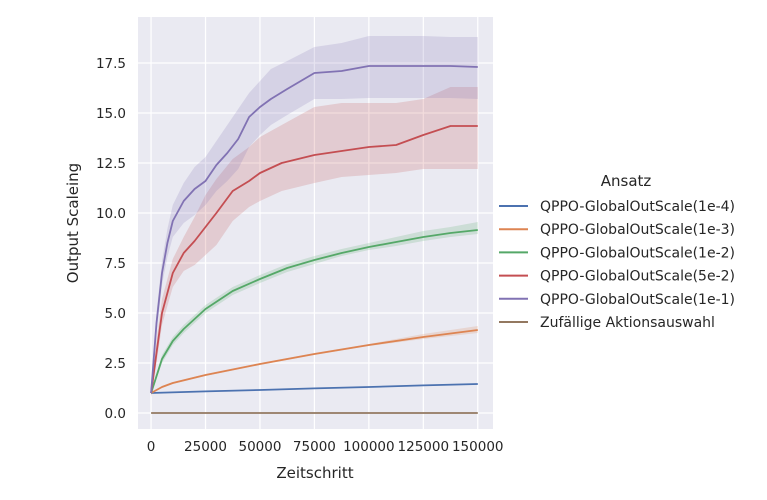  What do you see at coordinates (637, 207) in the screenshot?
I see `legend-entry: QPPO-GlobalOutScale(1e-4)` at bounding box center [637, 207].